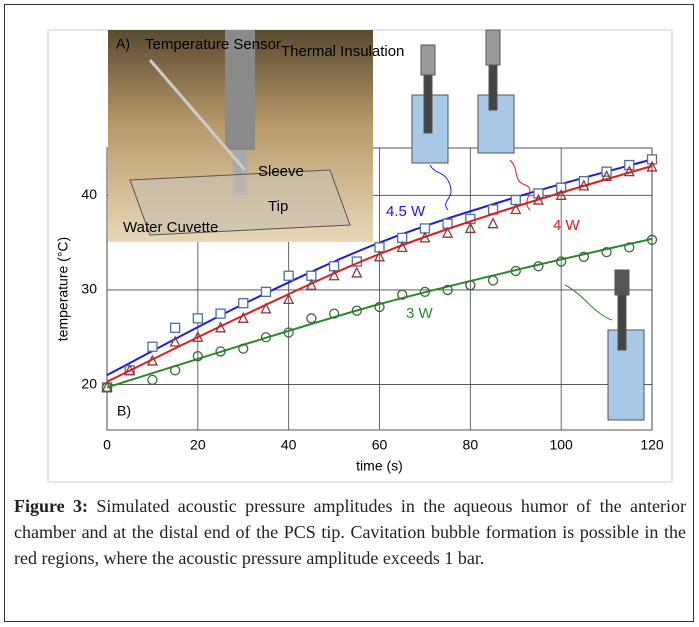 The height and width of the screenshot is (627, 699). I want to click on x-tick-label: 120, so click(652, 445).